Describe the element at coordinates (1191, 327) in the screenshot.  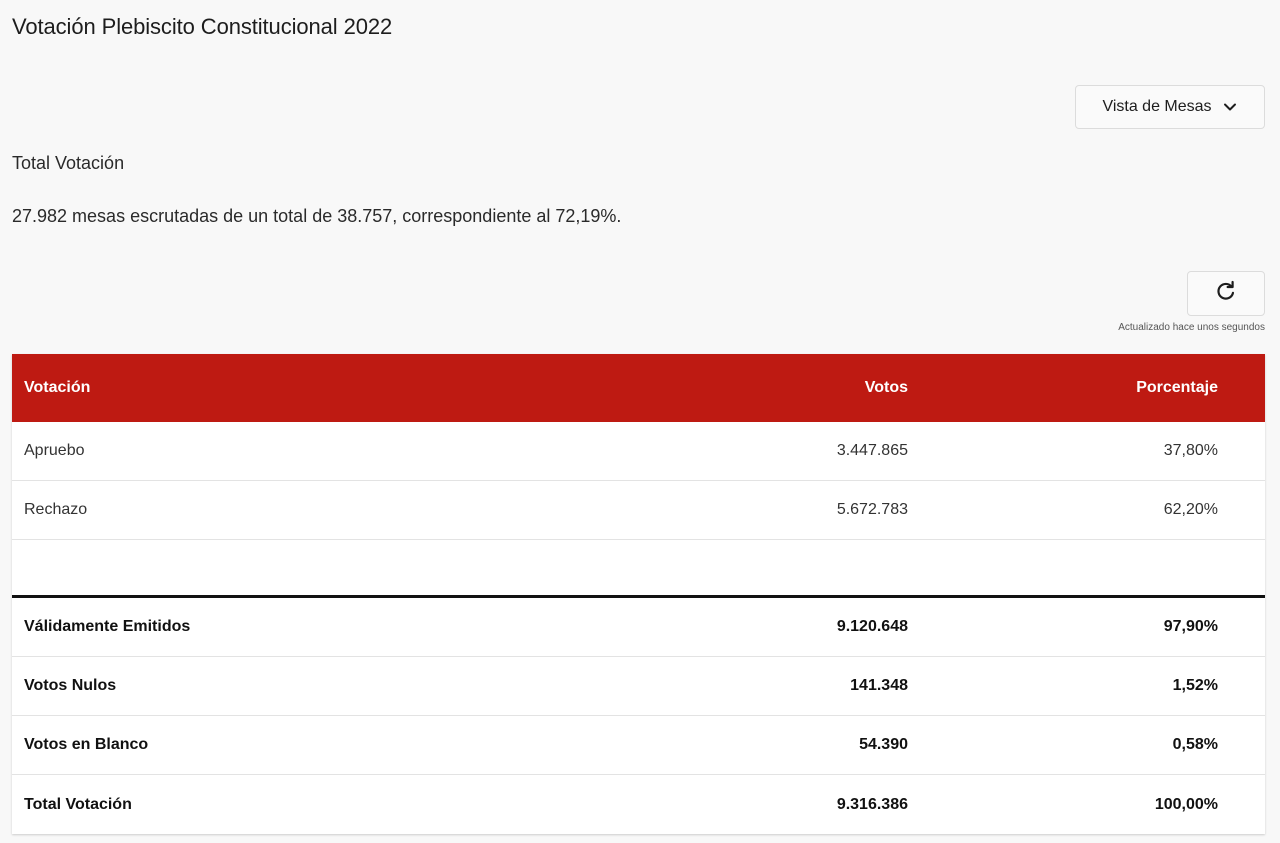
I see `last-updated-text: Actualizado hace unos segundos` at that location.